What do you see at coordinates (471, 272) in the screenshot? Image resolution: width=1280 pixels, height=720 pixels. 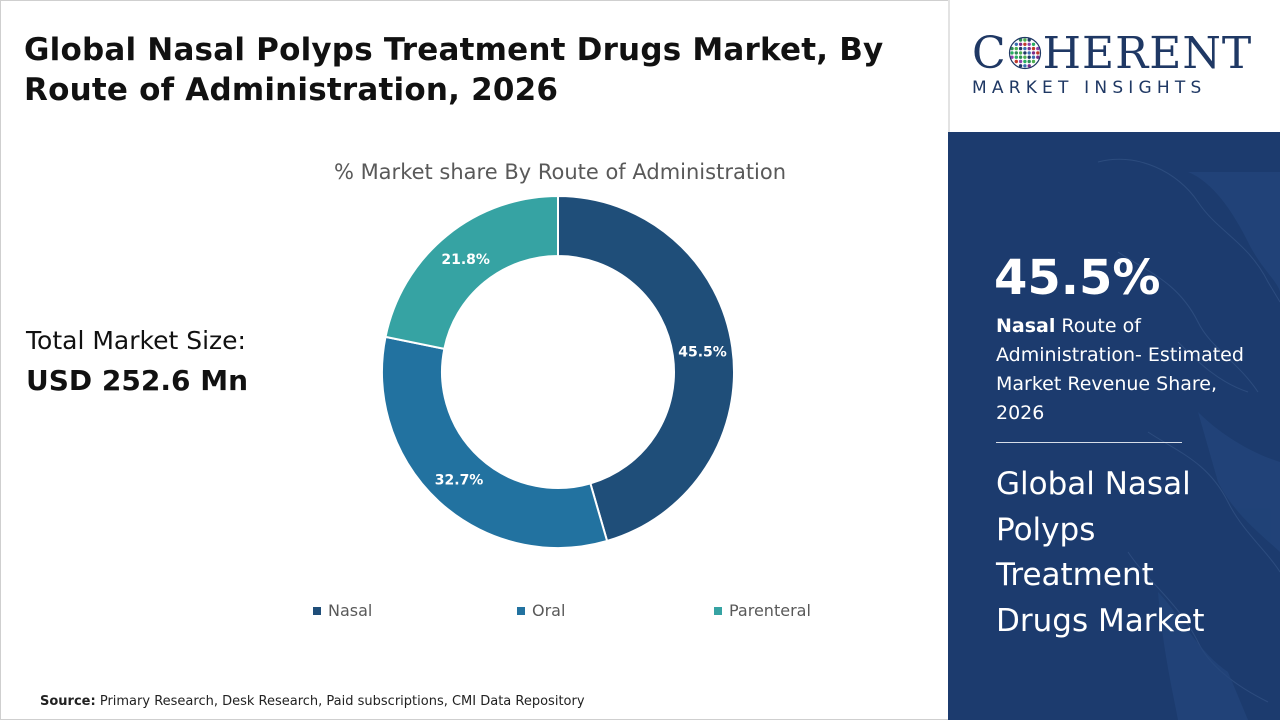 I see `donut-slice-parenteral` at bounding box center [471, 272].